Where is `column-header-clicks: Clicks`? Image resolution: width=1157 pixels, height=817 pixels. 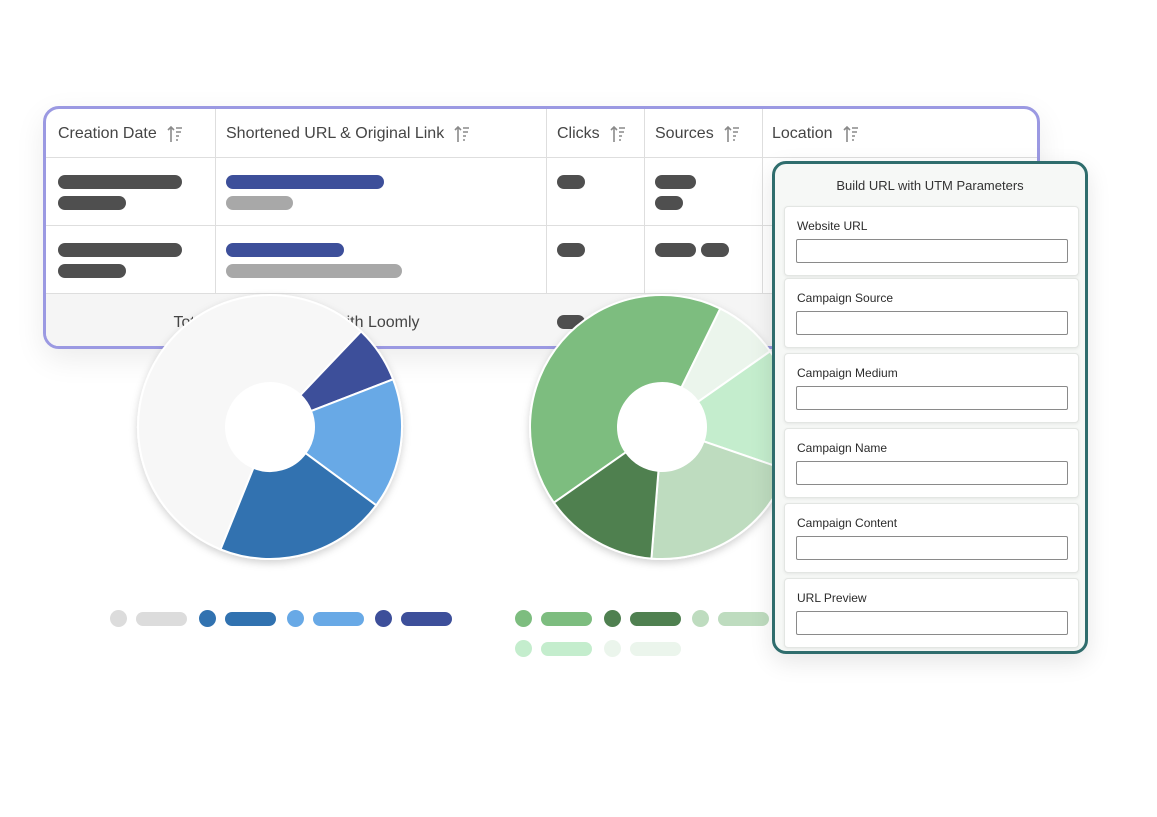 column-header-clicks: Clicks is located at coordinates (591, 133).